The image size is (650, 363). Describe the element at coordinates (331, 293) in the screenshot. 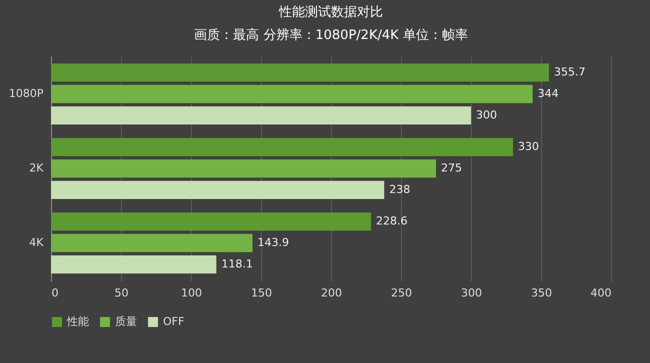

I see `x-tick-label: 200` at that location.